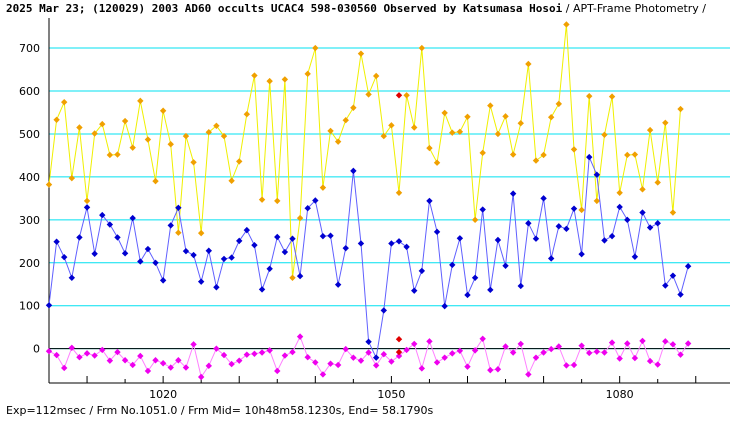 This screenshot has width=740, height=425. What do you see at coordinates (29, 177) in the screenshot?
I see `y-tick-label: 400` at bounding box center [29, 177].